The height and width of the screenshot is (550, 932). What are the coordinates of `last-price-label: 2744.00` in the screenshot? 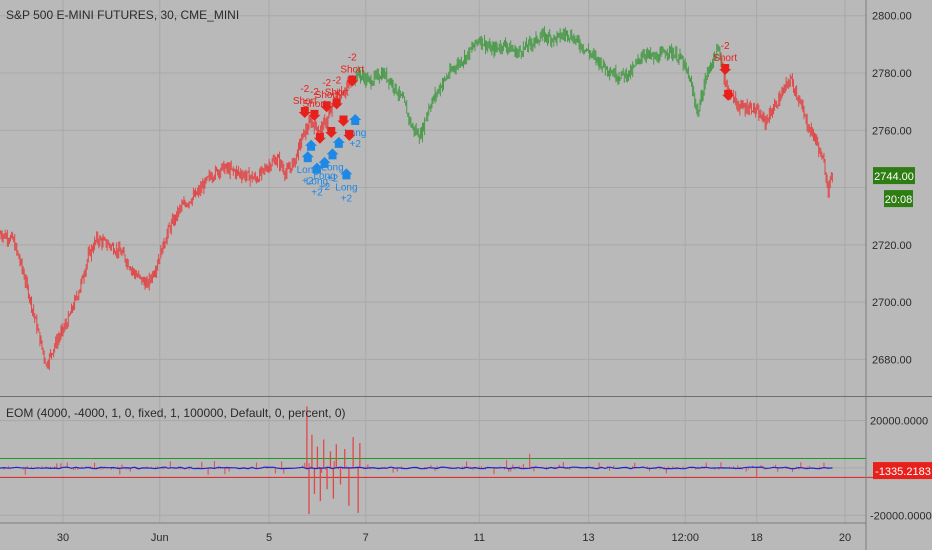 It's located at (894, 177).